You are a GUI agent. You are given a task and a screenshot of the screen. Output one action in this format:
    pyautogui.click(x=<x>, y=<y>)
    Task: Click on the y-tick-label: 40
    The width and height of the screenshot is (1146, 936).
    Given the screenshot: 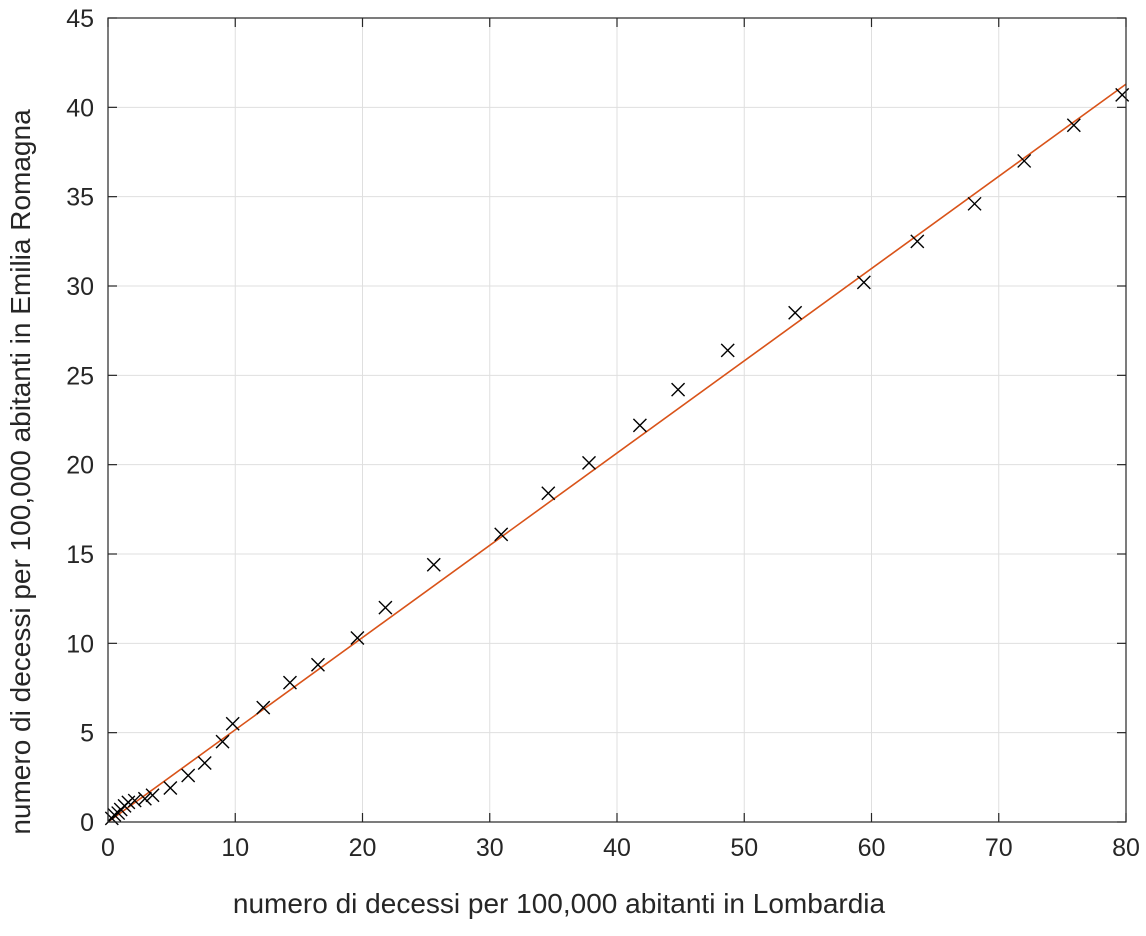 What is the action you would take?
    pyautogui.click(x=80, y=108)
    